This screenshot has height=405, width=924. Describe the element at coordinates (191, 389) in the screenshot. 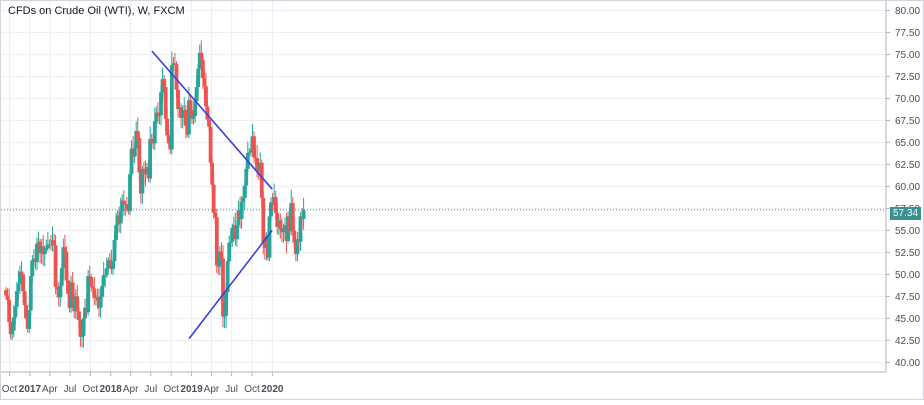

I see `x-tick-label: 2019` at that location.